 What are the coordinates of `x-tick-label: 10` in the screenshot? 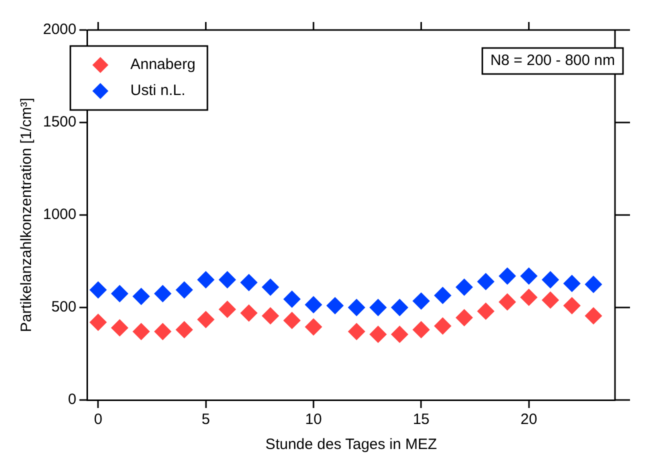 It's located at (313, 419).